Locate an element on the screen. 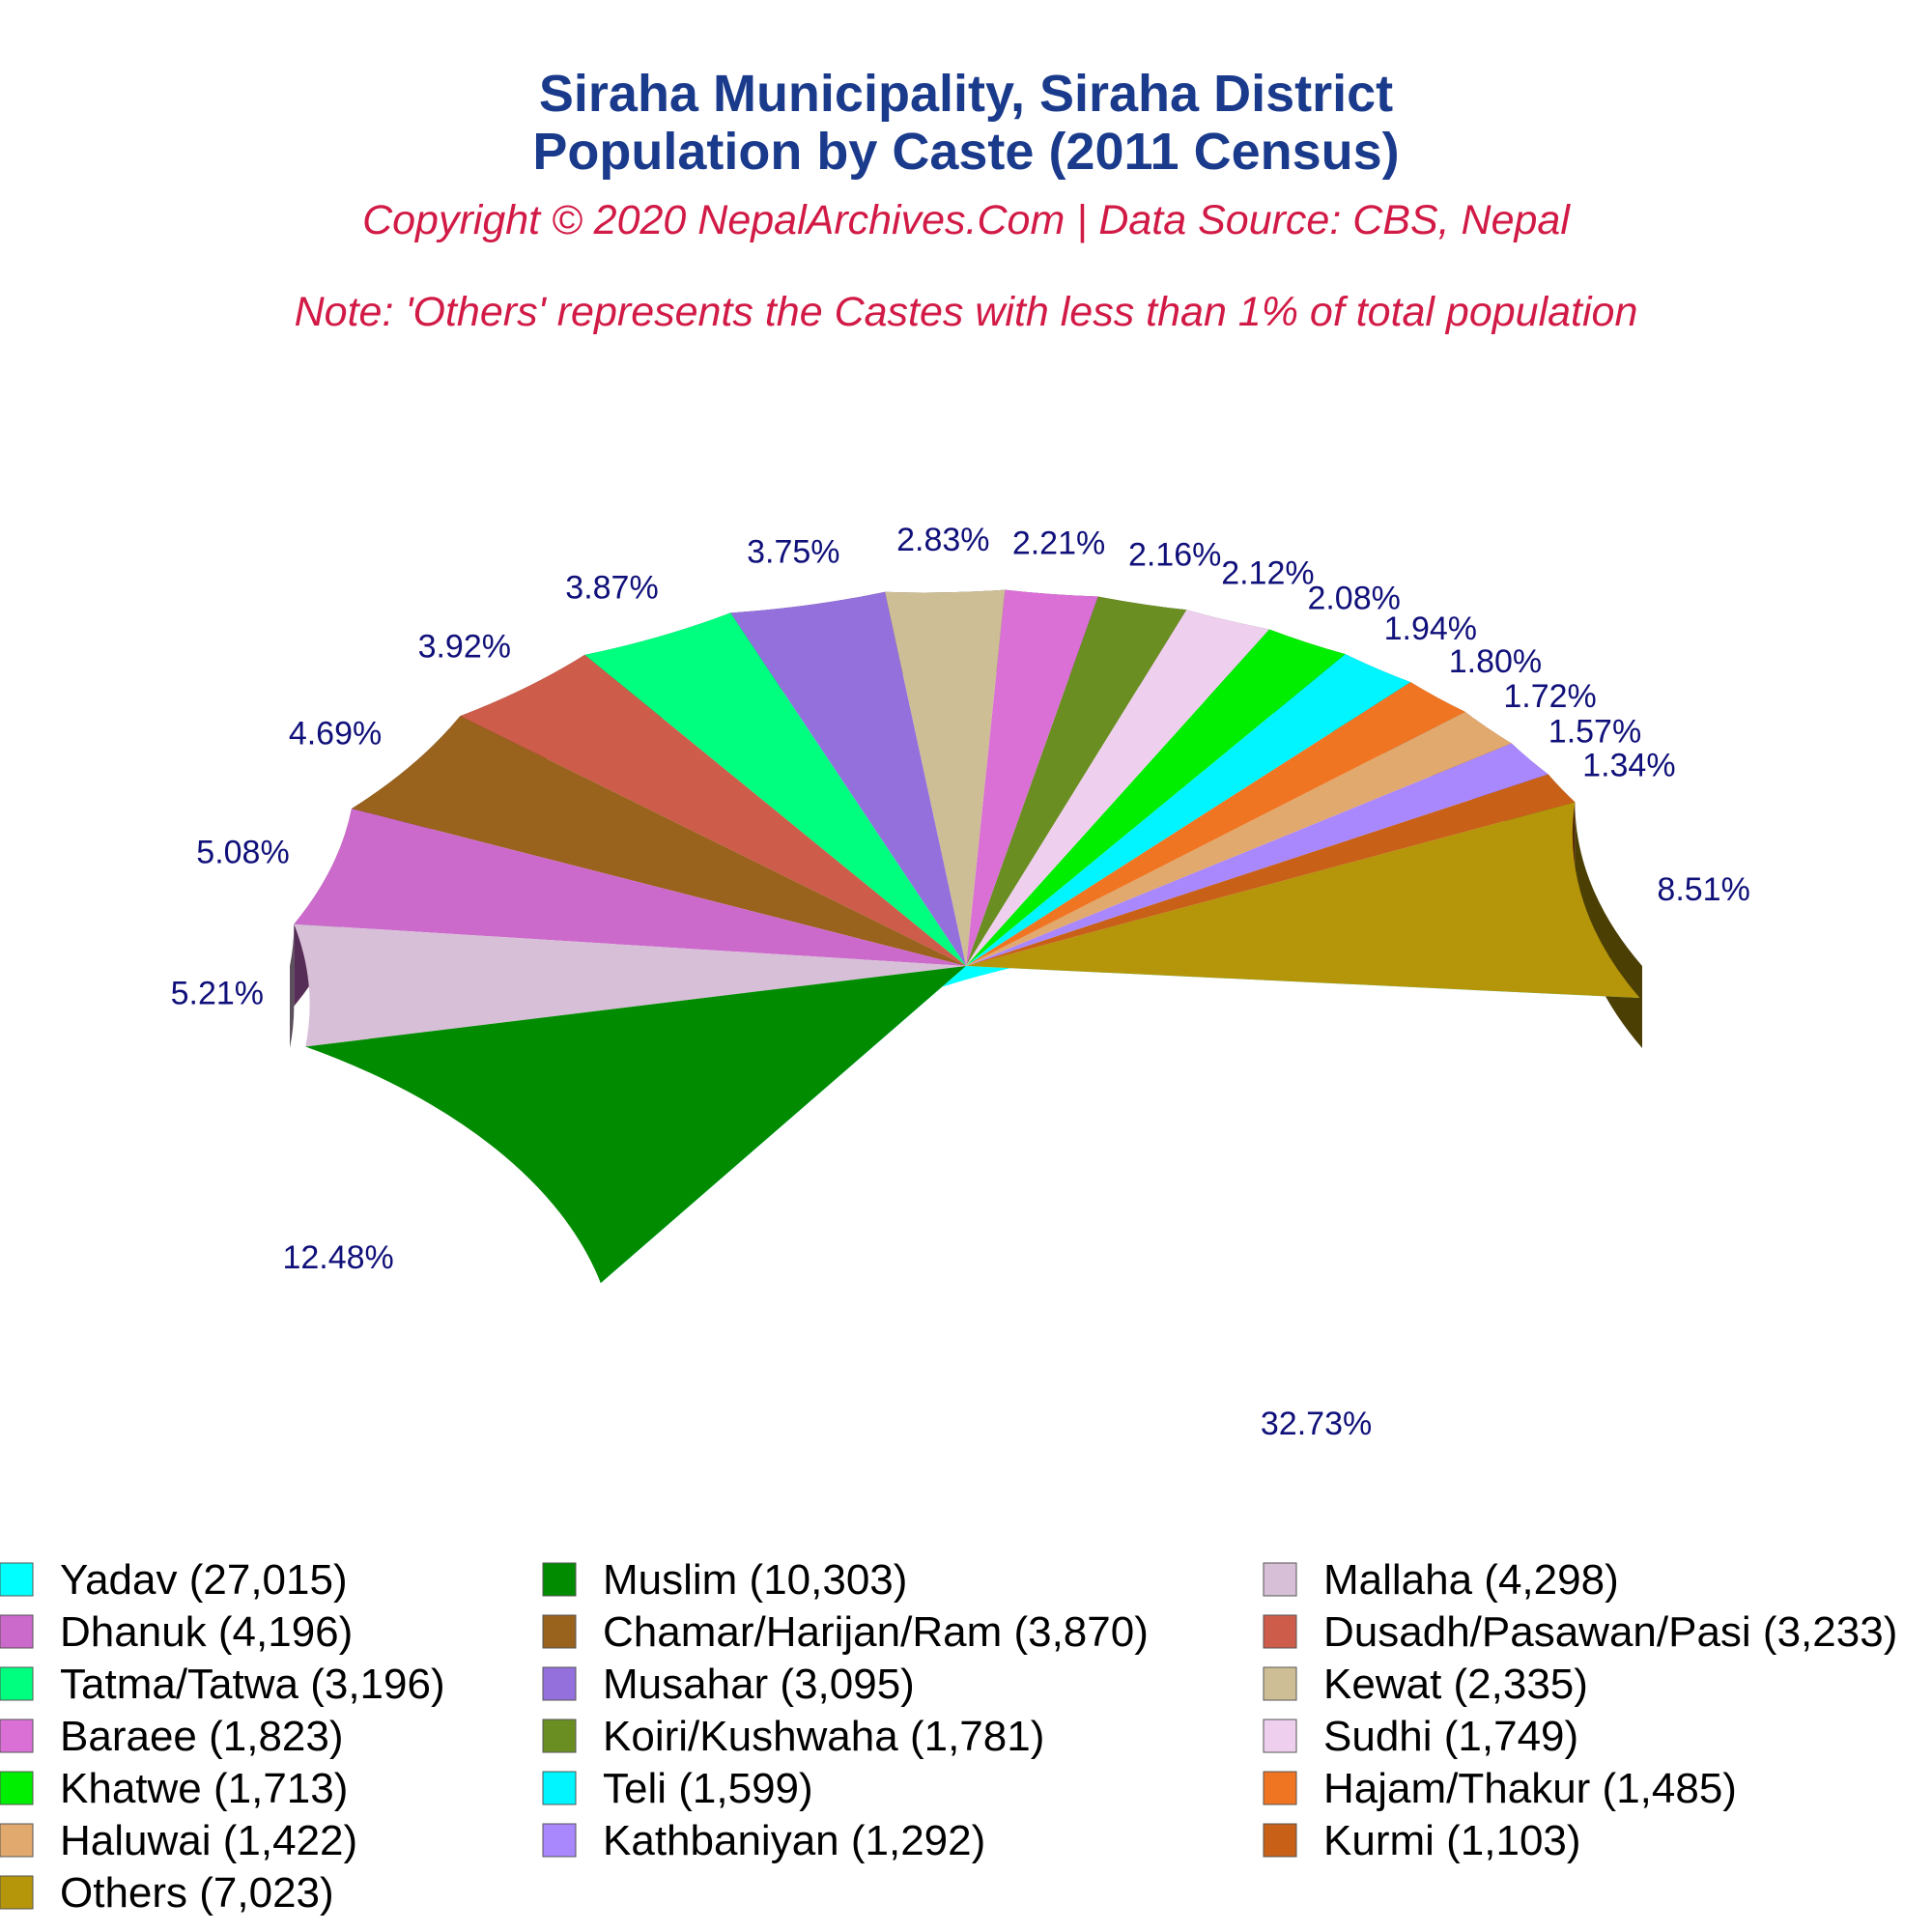  chart-title-line1: Siraha Municipality, Siraha District is located at coordinates (966, 94).